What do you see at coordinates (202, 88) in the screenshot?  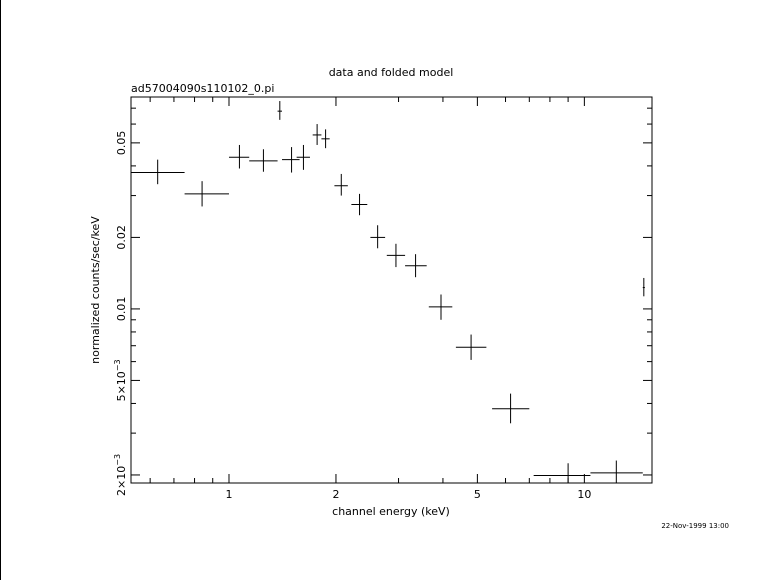 I see `chart-subtitle: ad57004090s110102_0.pi` at bounding box center [202, 88].